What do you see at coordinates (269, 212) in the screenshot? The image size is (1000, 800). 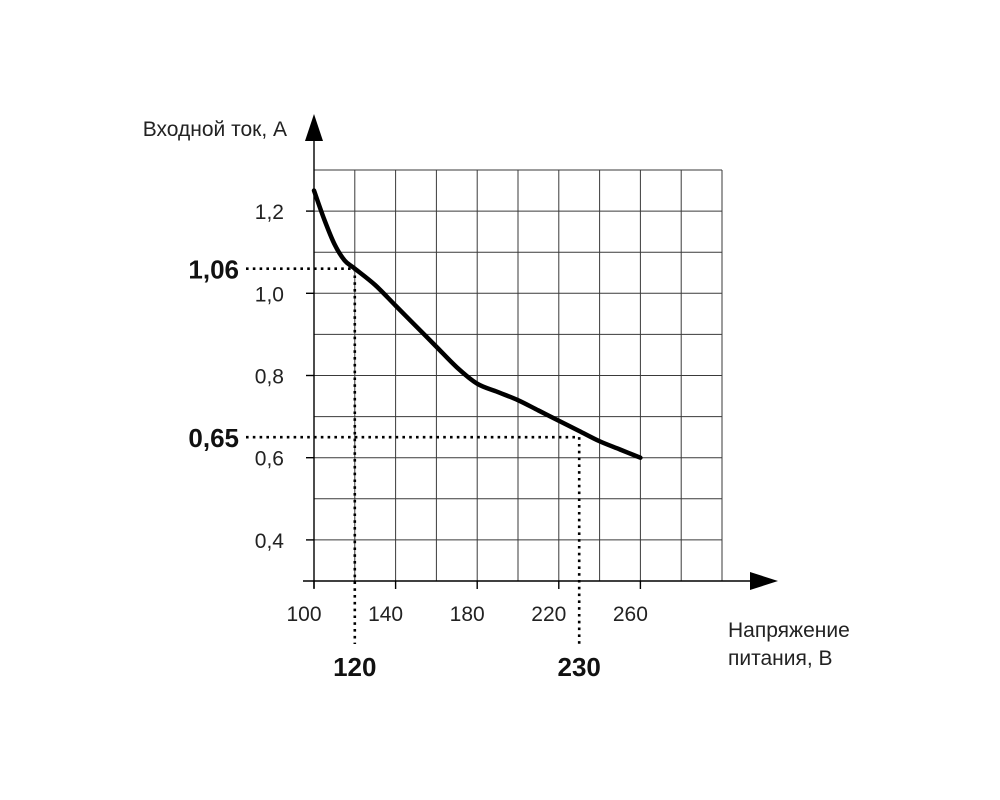 I see `y-tick-label: 1,2` at bounding box center [269, 212].